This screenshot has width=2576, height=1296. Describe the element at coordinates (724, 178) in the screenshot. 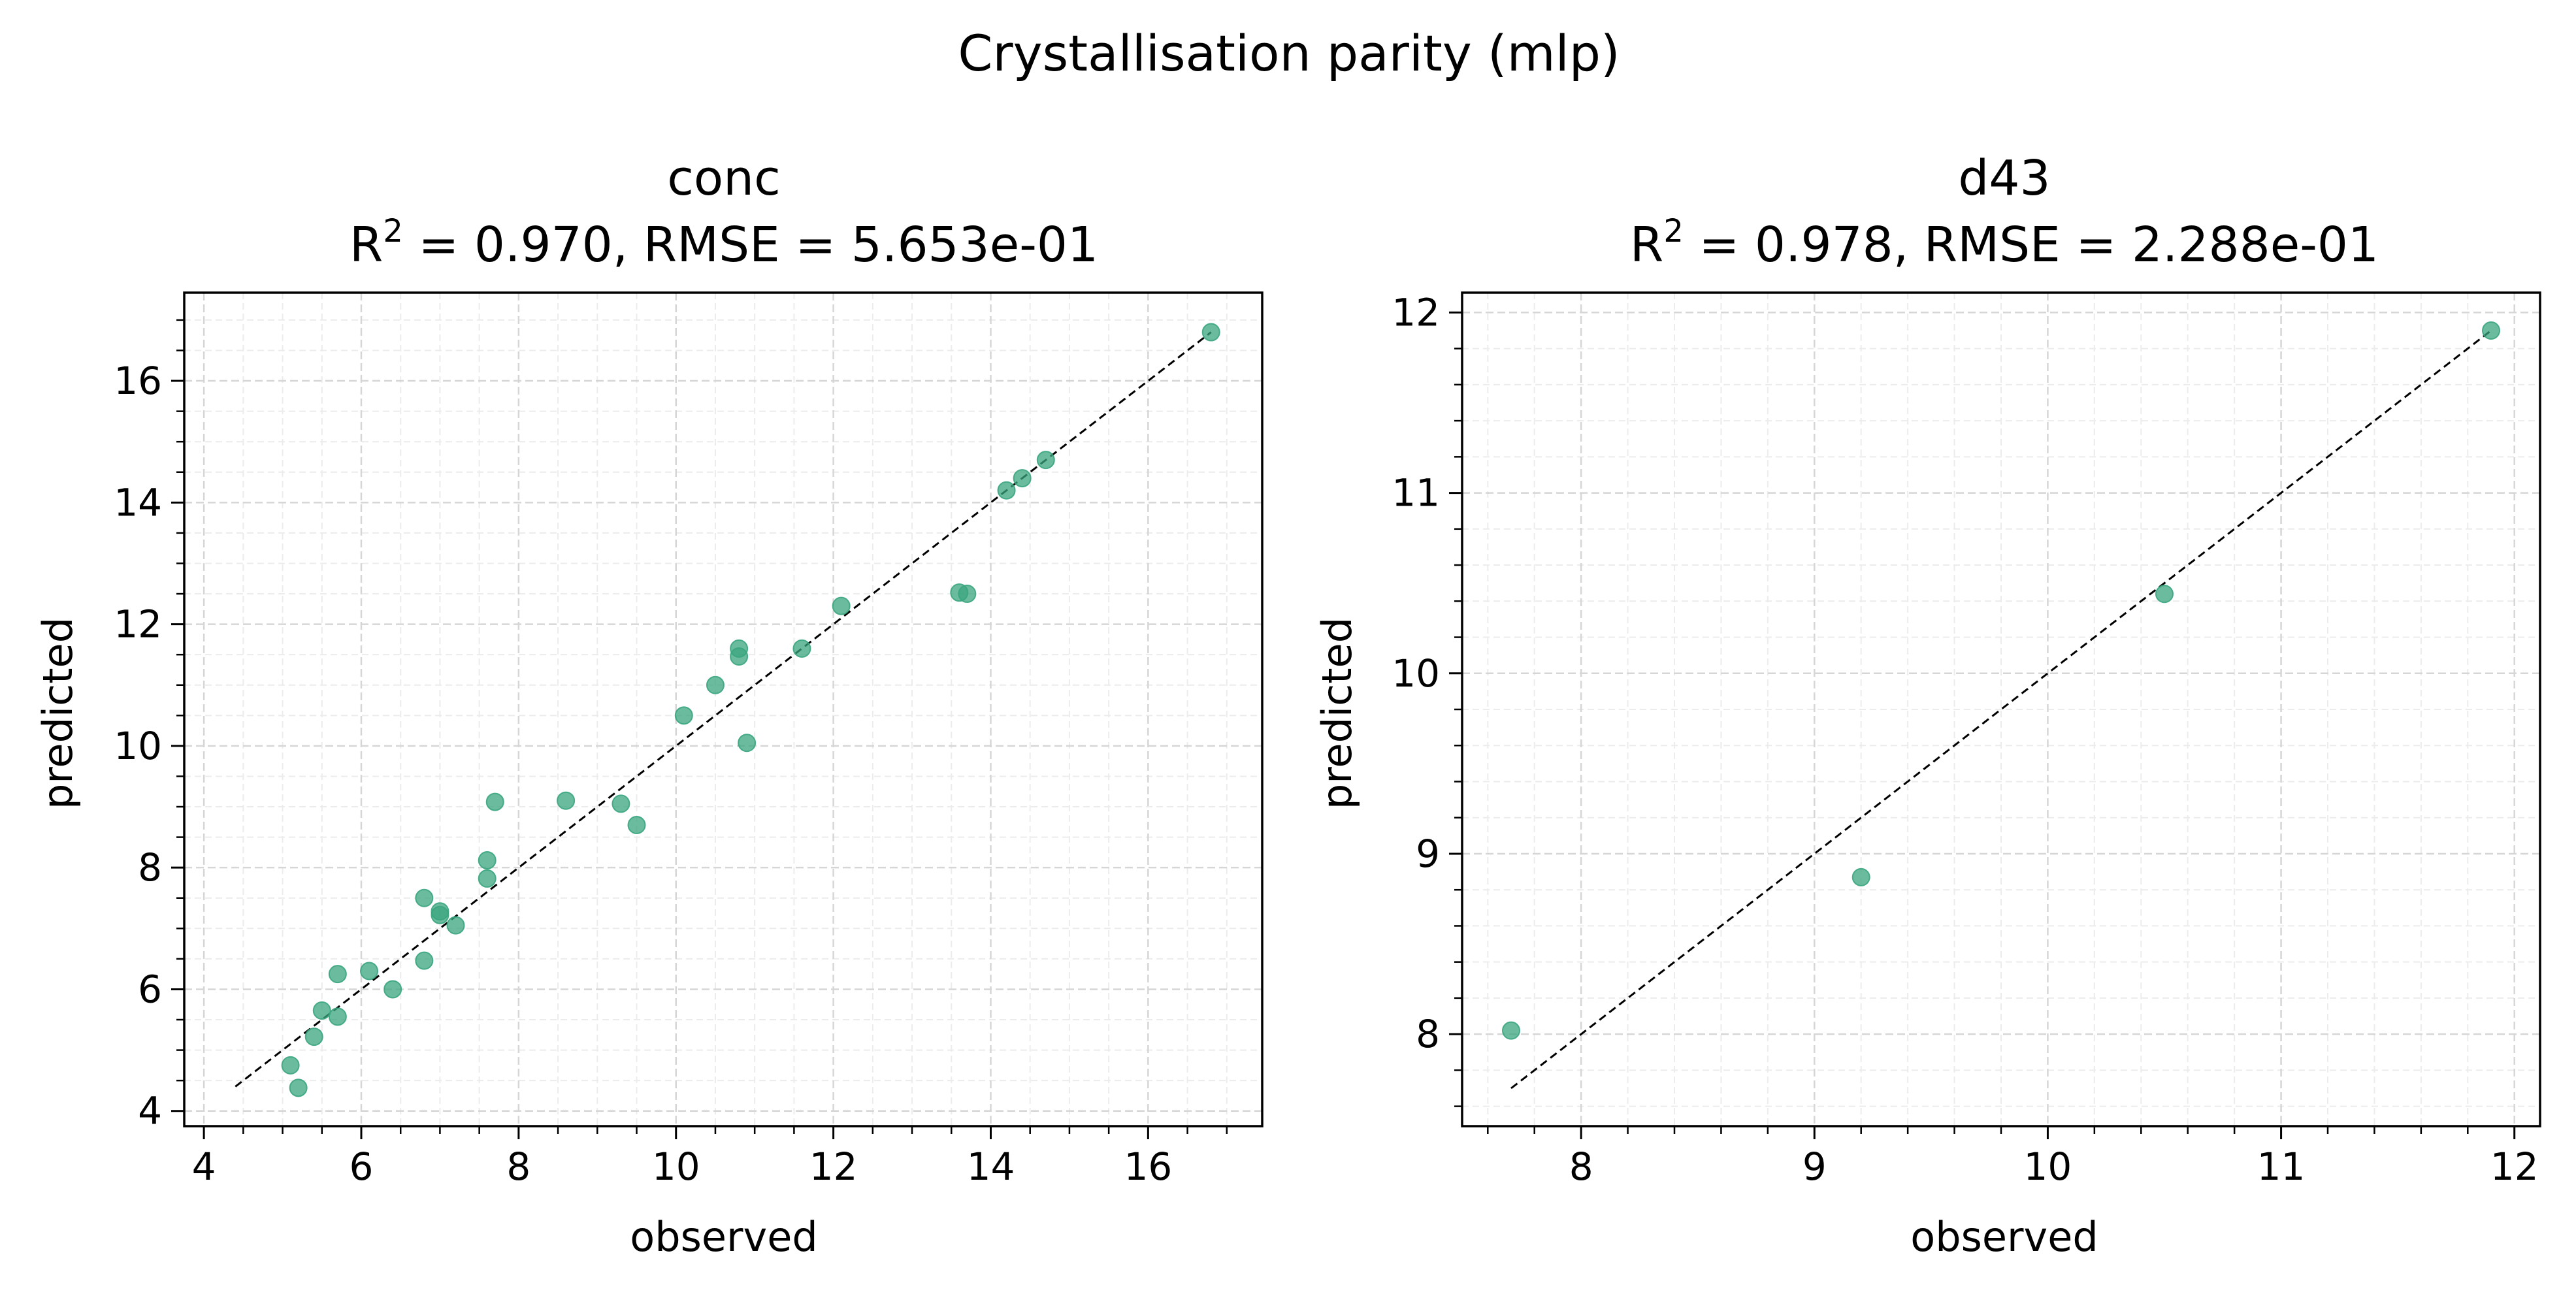

I see `panel-title: conc` at that location.